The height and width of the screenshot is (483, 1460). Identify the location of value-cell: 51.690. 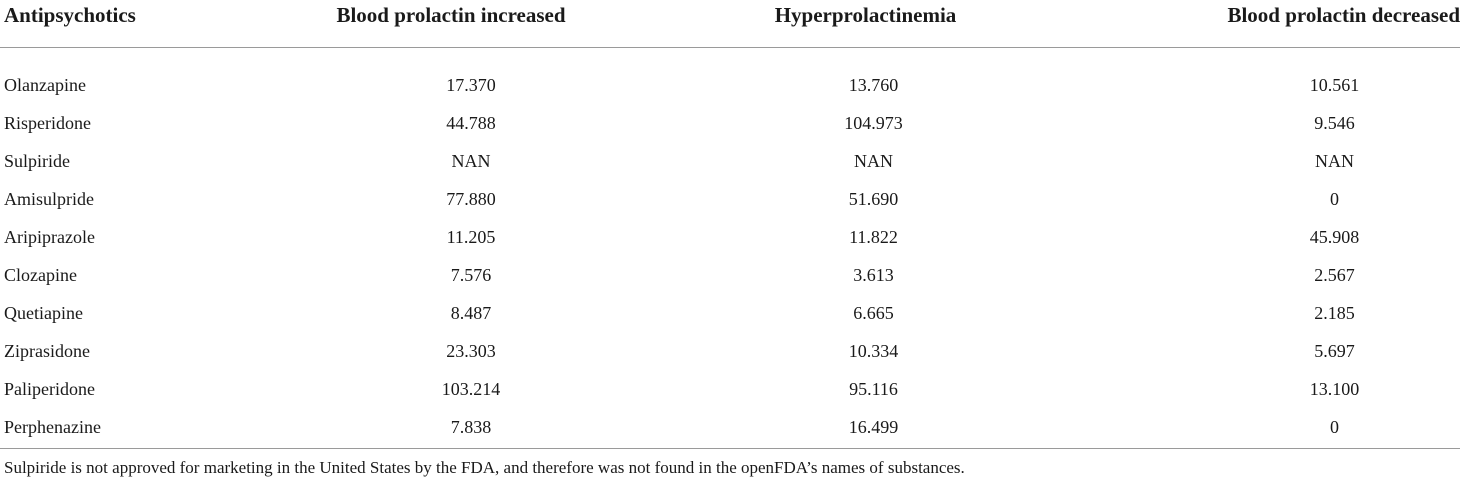
(873, 198).